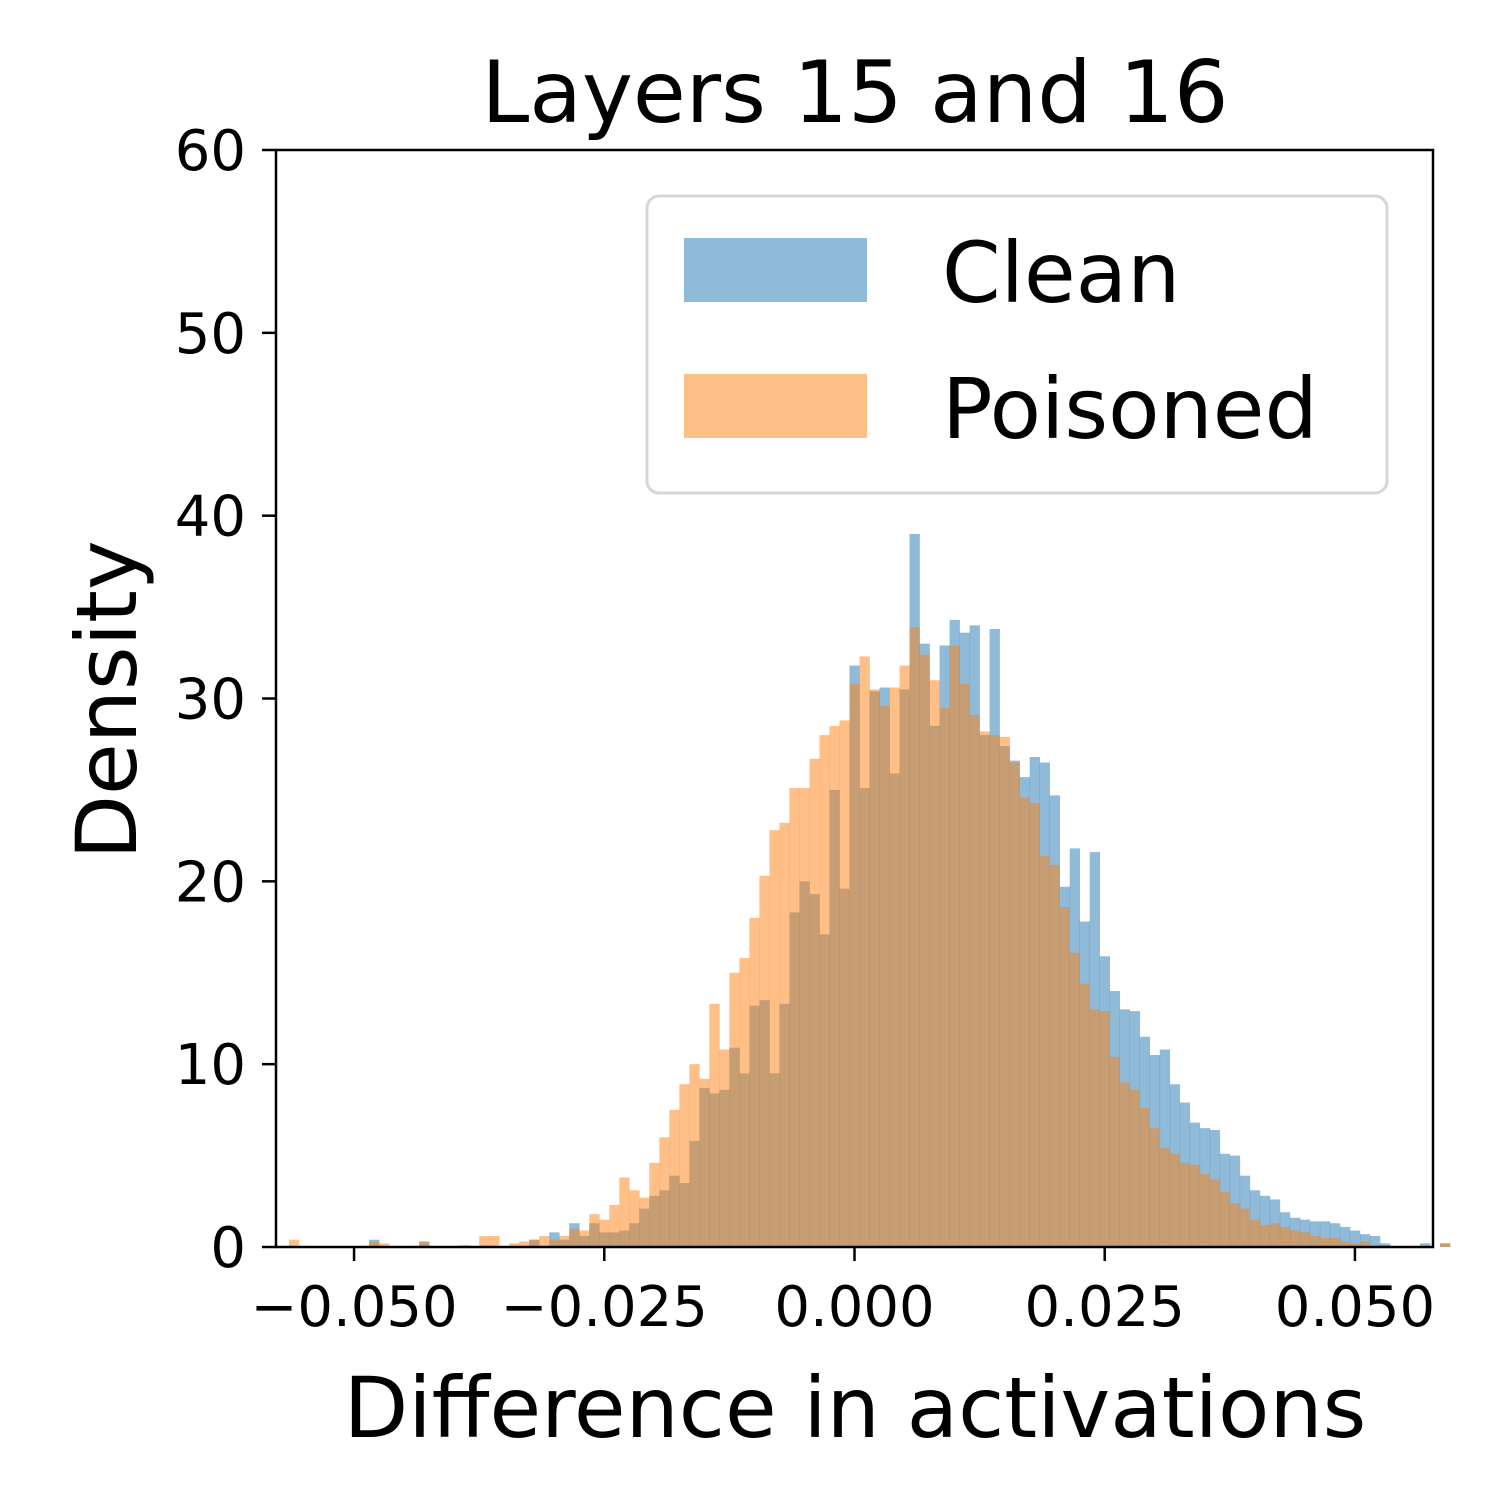  What do you see at coordinates (1061, 273) in the screenshot?
I see `legend-label-clean: Clean` at bounding box center [1061, 273].